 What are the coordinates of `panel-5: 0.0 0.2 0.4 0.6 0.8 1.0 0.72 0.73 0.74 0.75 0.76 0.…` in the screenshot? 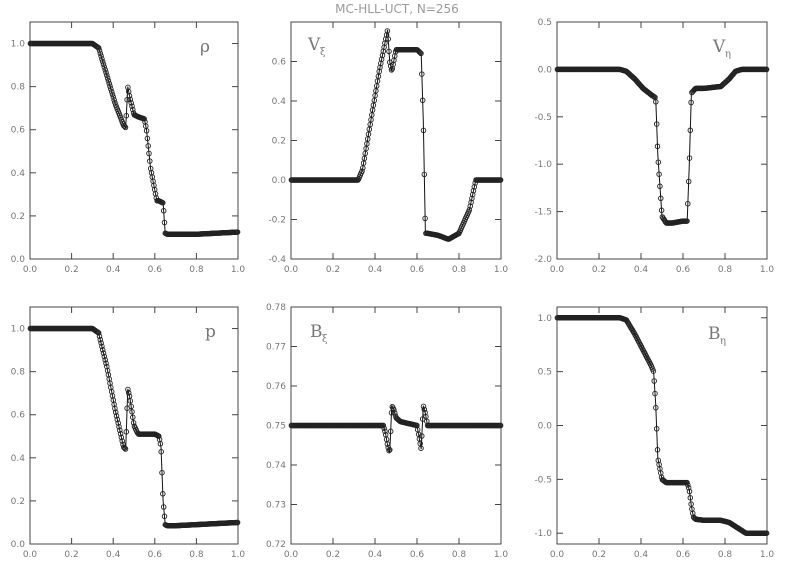 It's located at (387, 431).